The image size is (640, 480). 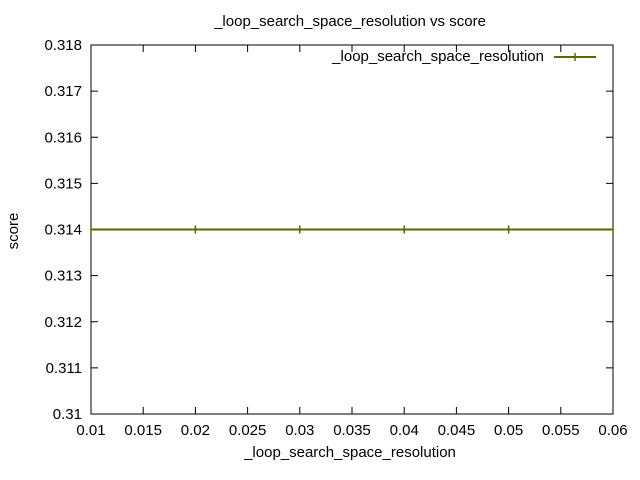 What do you see at coordinates (64, 368) in the screenshot?
I see `y-tick-label: 0.311` at bounding box center [64, 368].